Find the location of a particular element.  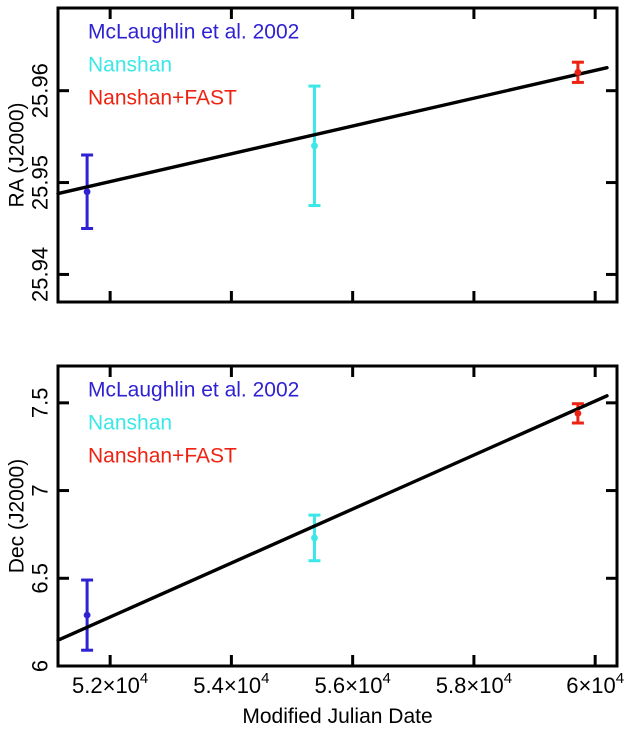

y-tick-label: 25.94 is located at coordinates (40, 274).